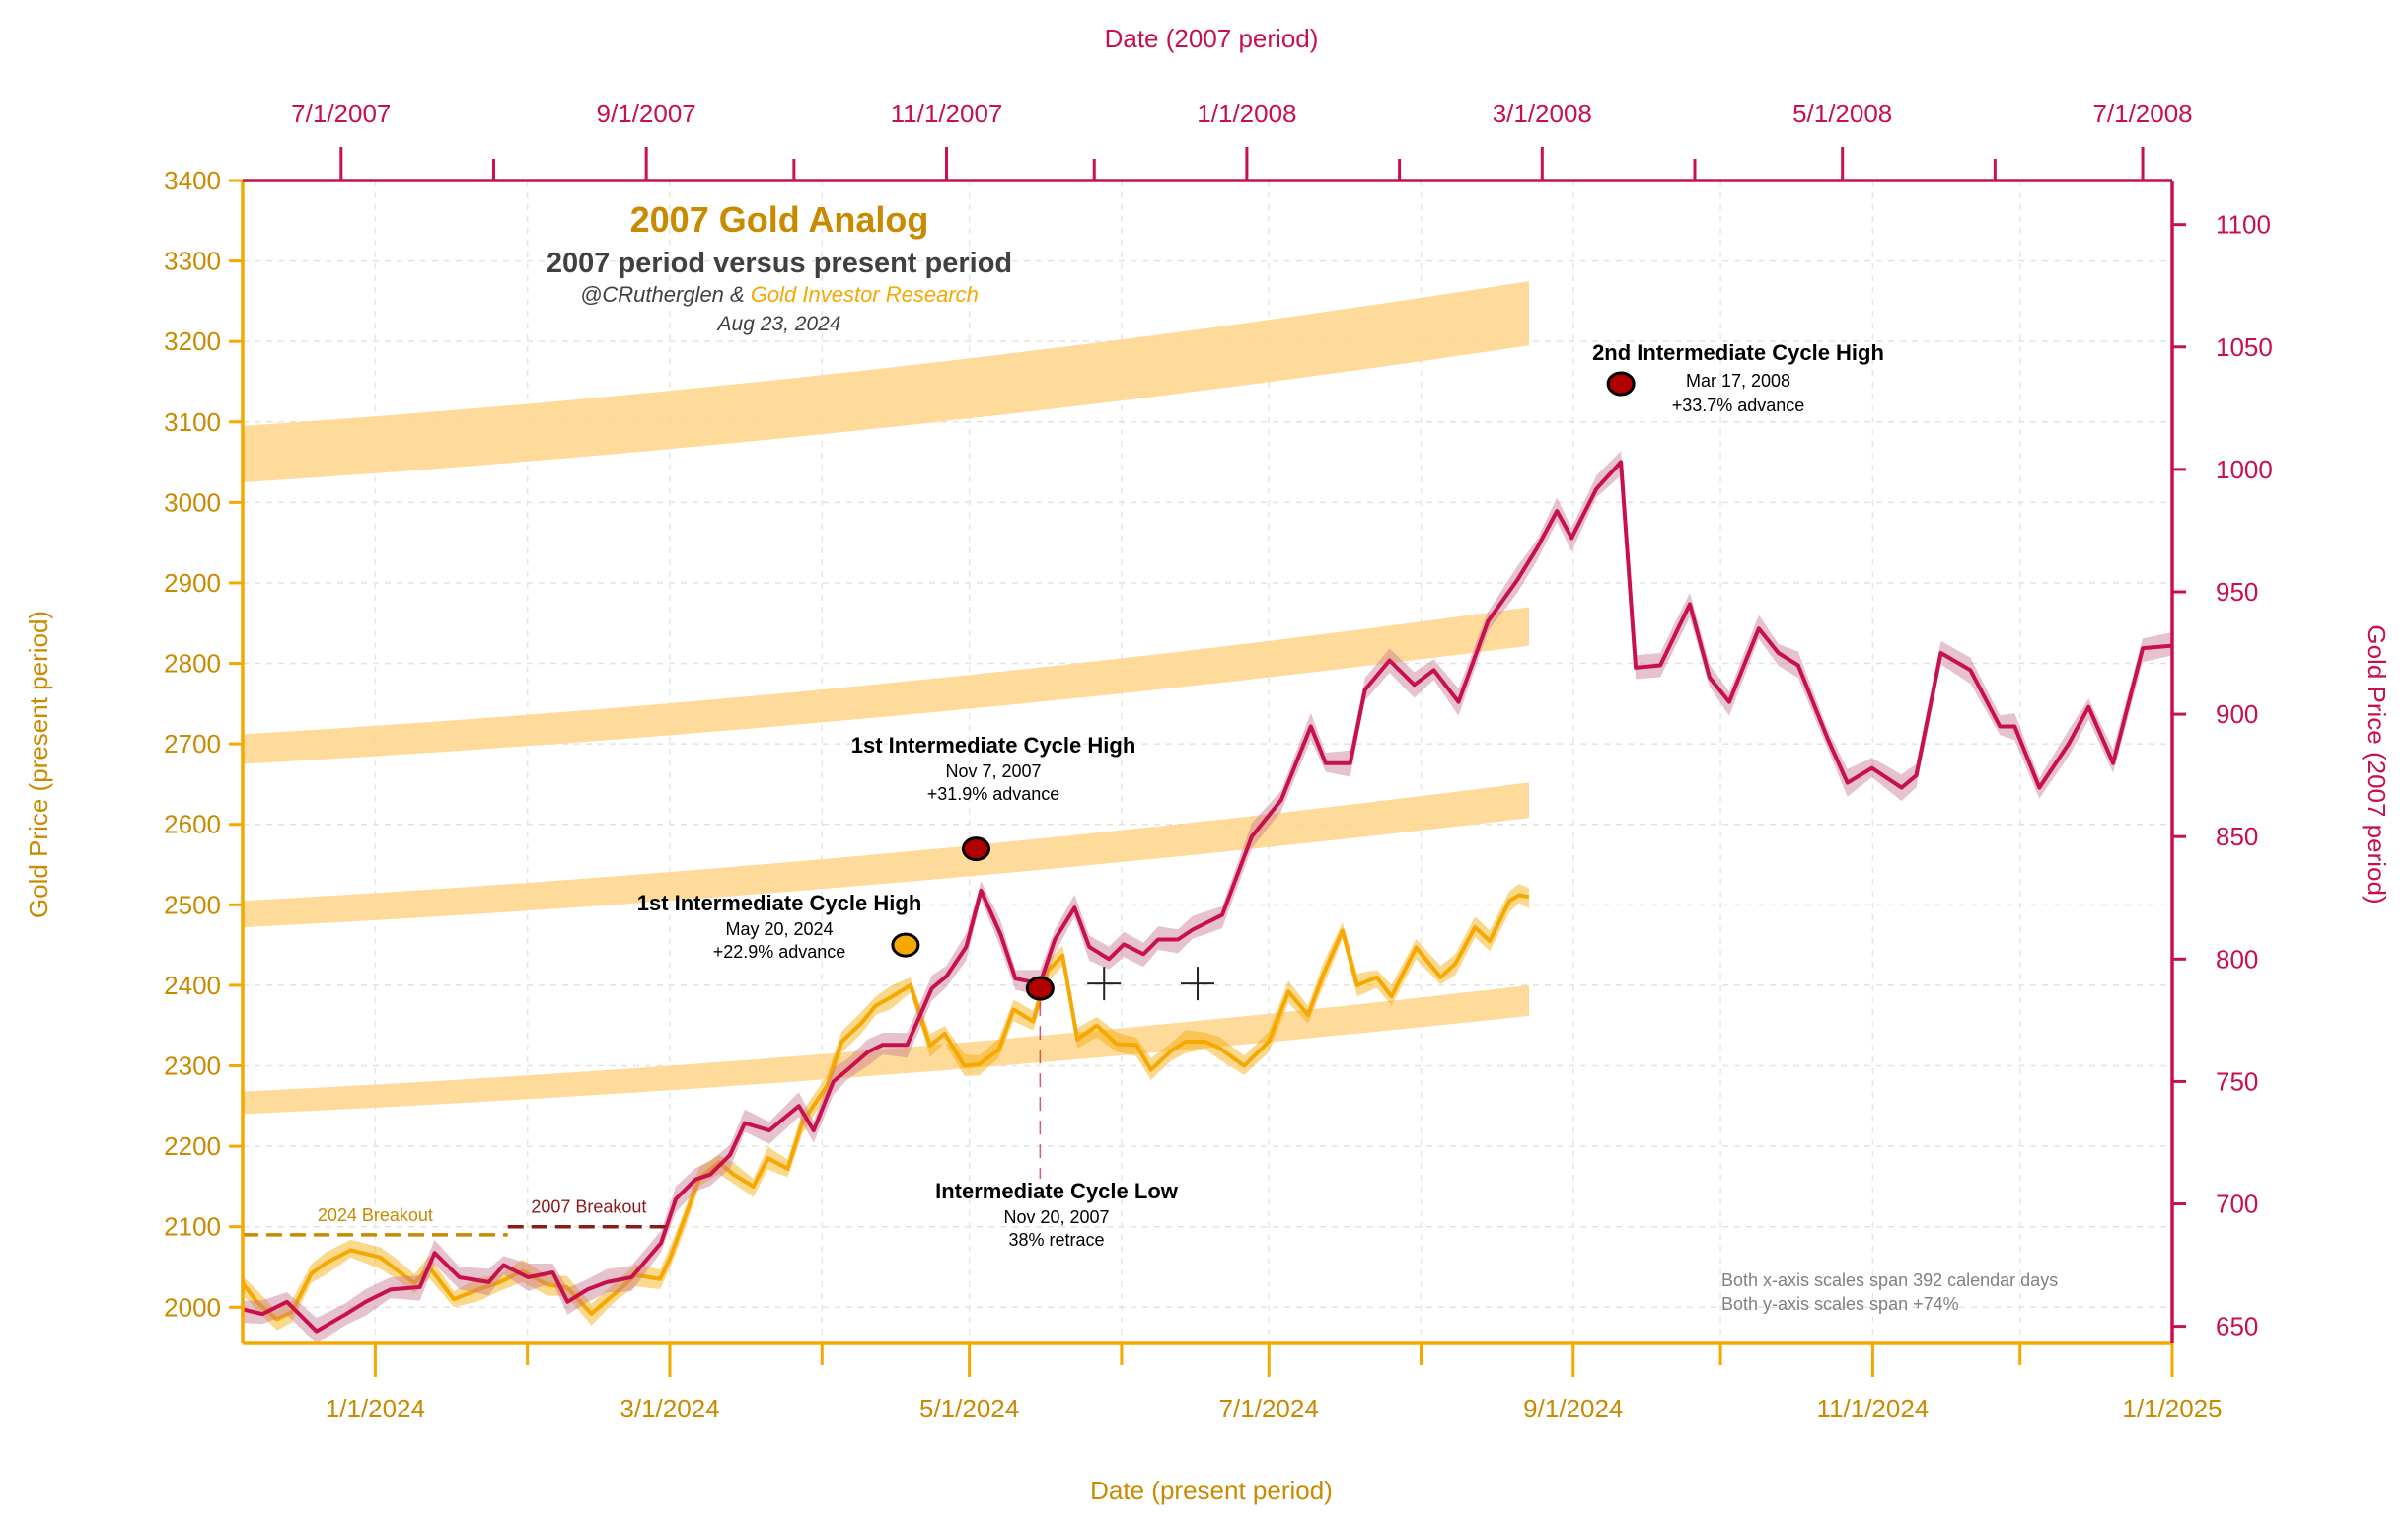 The image size is (2408, 1520). I want to click on y-right-tick-label: 1100, so click(2243, 225).